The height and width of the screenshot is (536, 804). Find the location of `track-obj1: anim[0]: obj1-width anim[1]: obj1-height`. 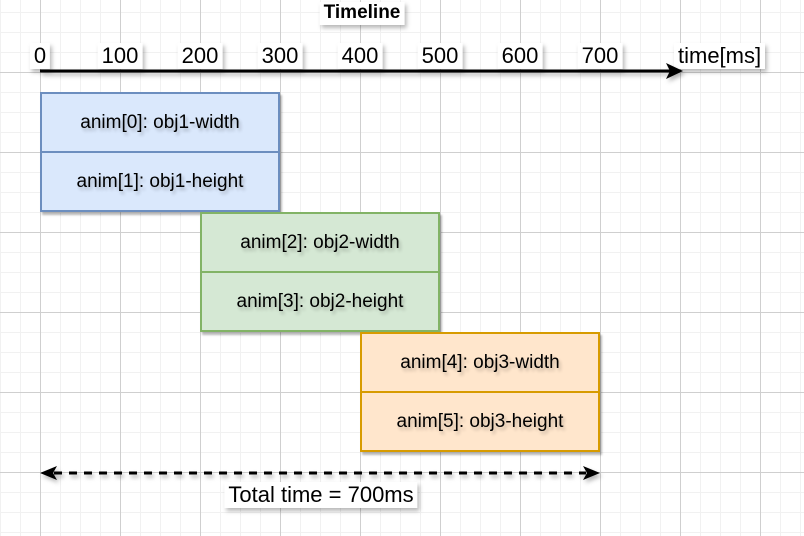

track-obj1: anim[0]: obj1-width anim[1]: obj1-height is located at coordinates (160, 152).